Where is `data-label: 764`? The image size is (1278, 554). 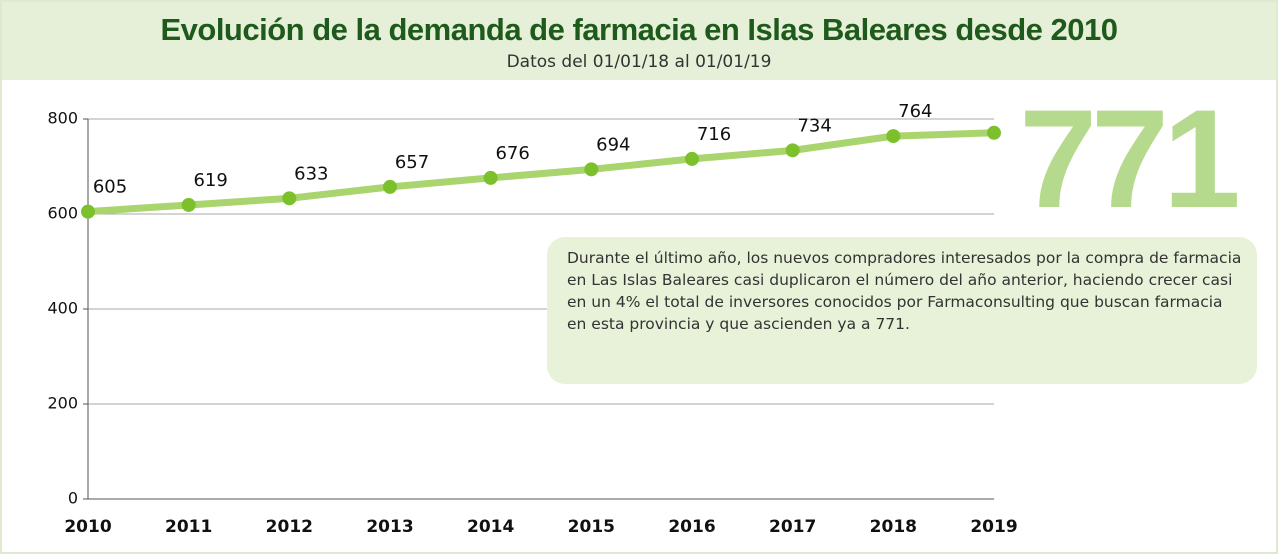
data-label: 764 is located at coordinates (915, 111).